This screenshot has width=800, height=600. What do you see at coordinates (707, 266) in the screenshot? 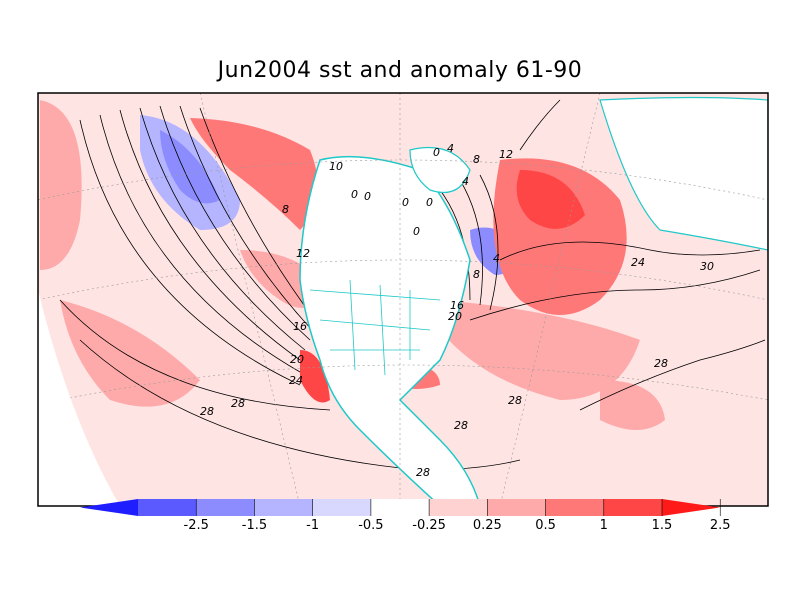
I see `contour-label: 30` at bounding box center [707, 266].